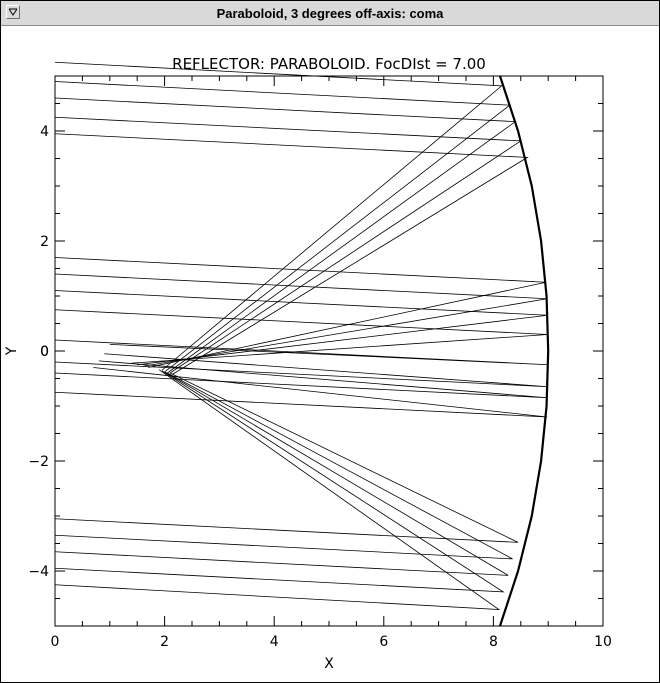 The image size is (660, 683). Describe the element at coordinates (329, 664) in the screenshot. I see `x-axis-label: X` at that location.